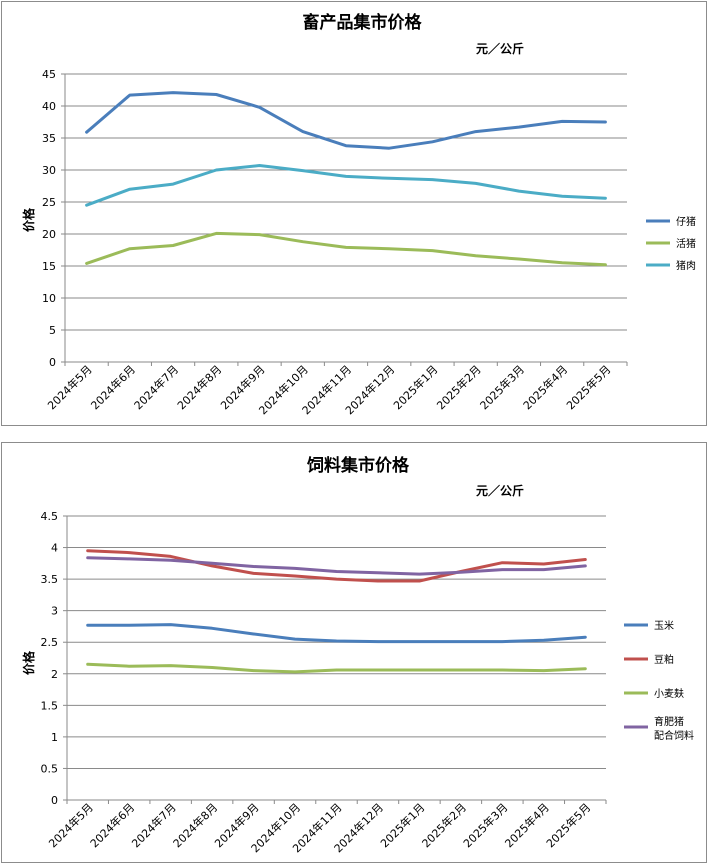  Describe the element at coordinates (415, 387) in the screenshot. I see `x-tick-label: 2025年1月` at that location.